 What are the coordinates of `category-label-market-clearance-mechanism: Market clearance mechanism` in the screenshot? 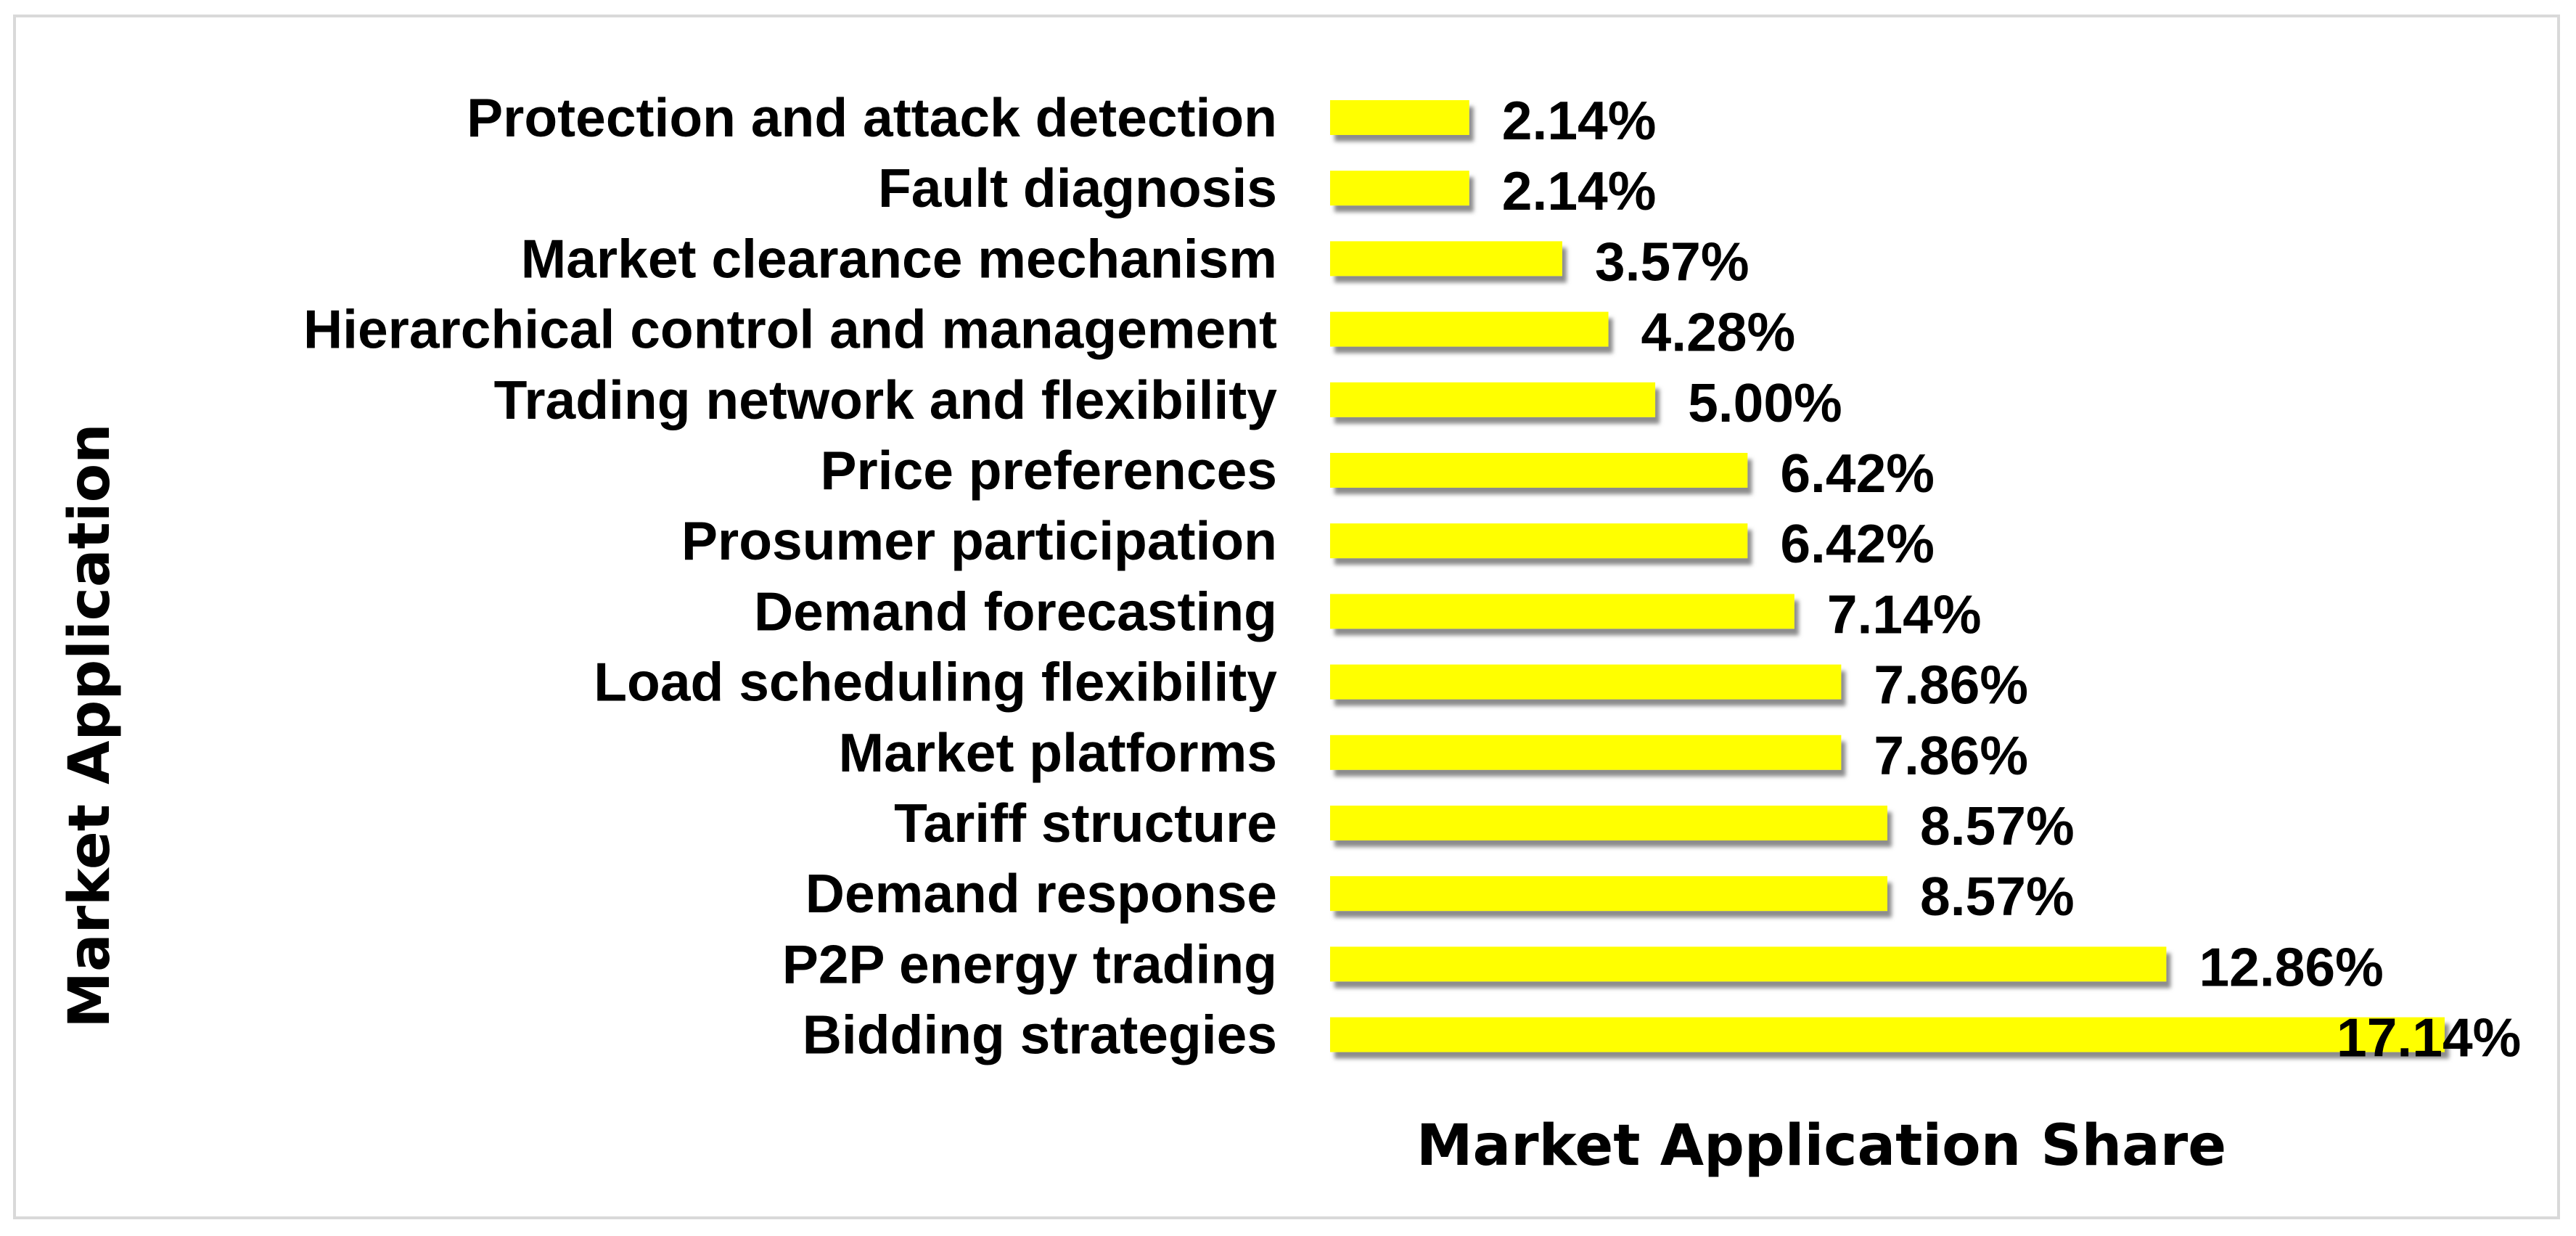 It's located at (899, 258).